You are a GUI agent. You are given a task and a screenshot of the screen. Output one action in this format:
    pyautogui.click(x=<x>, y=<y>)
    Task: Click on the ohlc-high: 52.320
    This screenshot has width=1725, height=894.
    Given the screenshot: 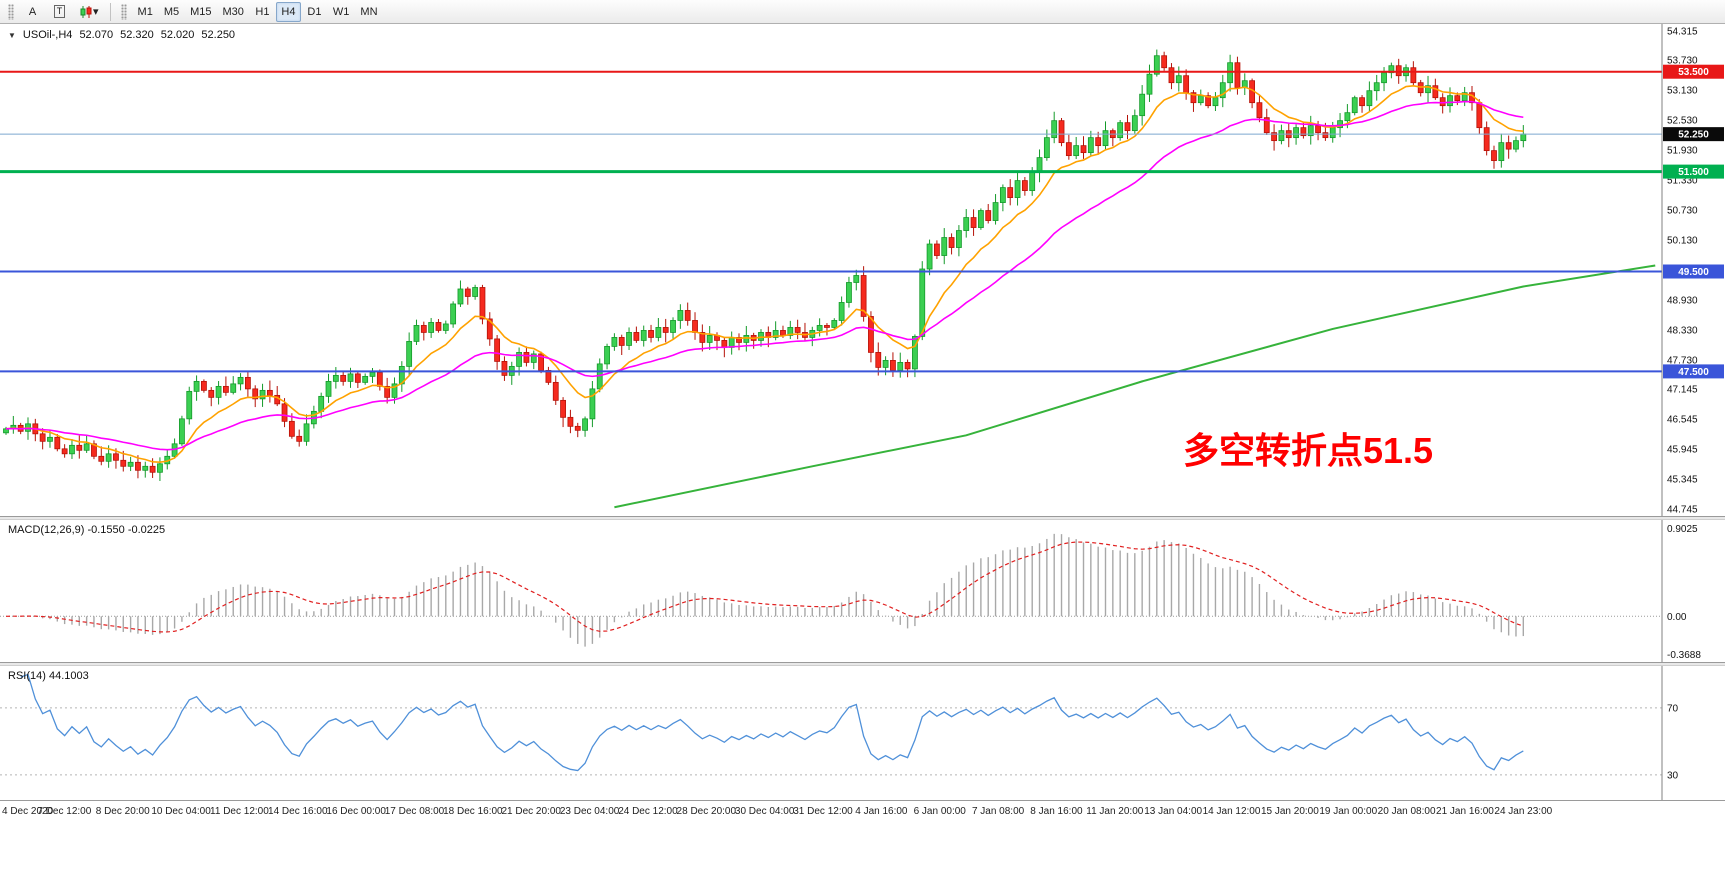 What is the action you would take?
    pyautogui.click(x=137, y=35)
    